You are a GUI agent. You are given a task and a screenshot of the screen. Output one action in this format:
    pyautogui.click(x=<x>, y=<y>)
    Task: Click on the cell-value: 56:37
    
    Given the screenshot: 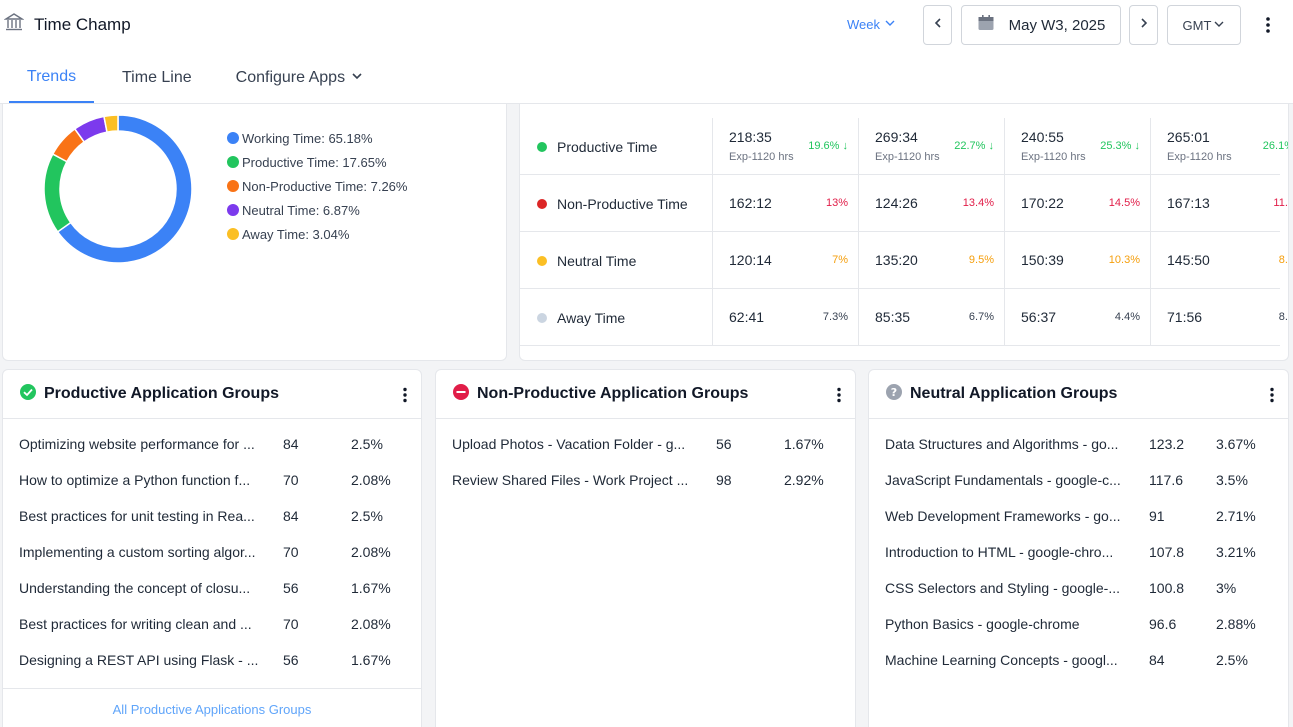 What is the action you would take?
    pyautogui.click(x=1039, y=317)
    